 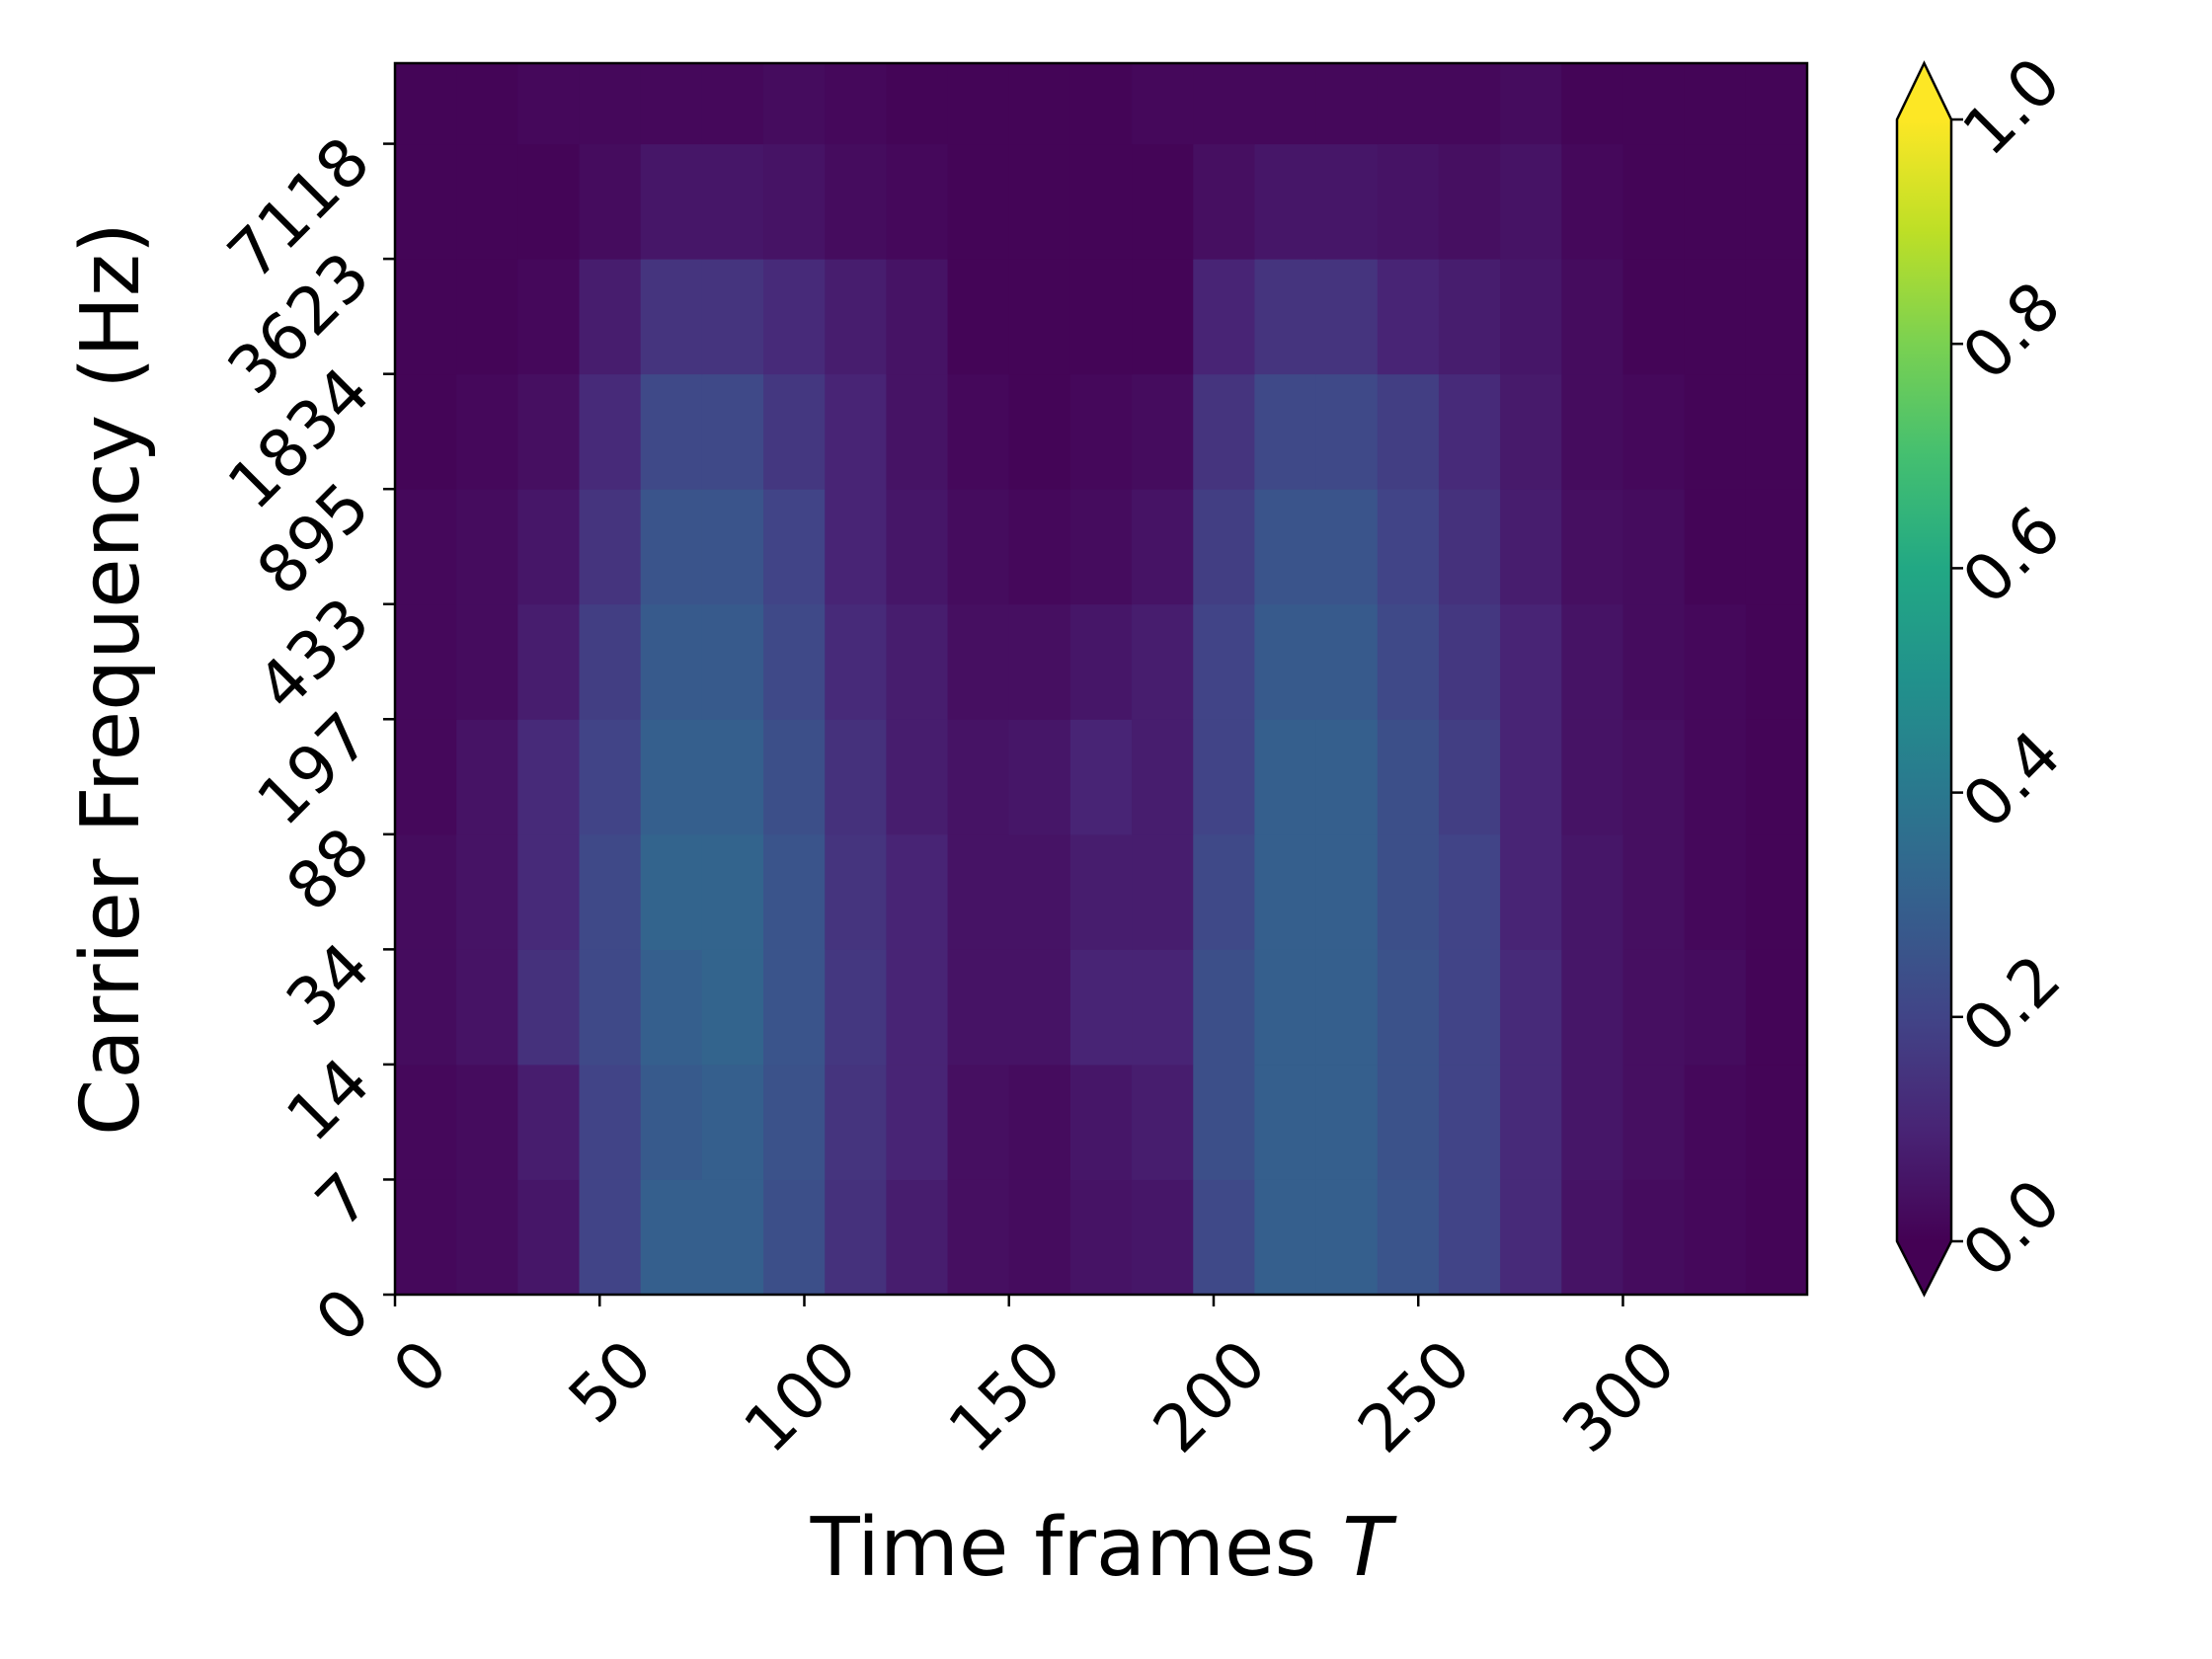 What do you see at coordinates (801, 1396) in the screenshot?
I see `x-tick-label: 100` at bounding box center [801, 1396].